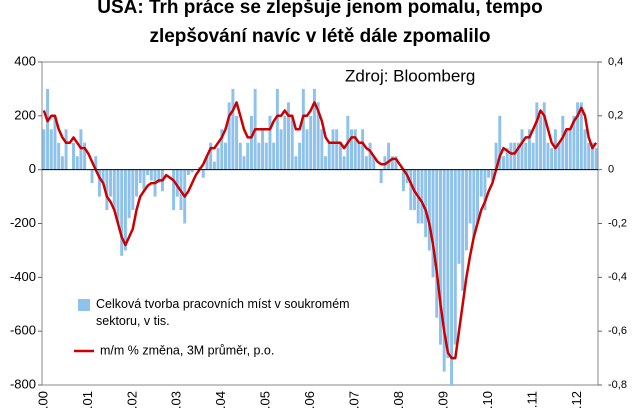  Describe the element at coordinates (487, 400) in the screenshot. I see `x-tick-label: .10` at that location.